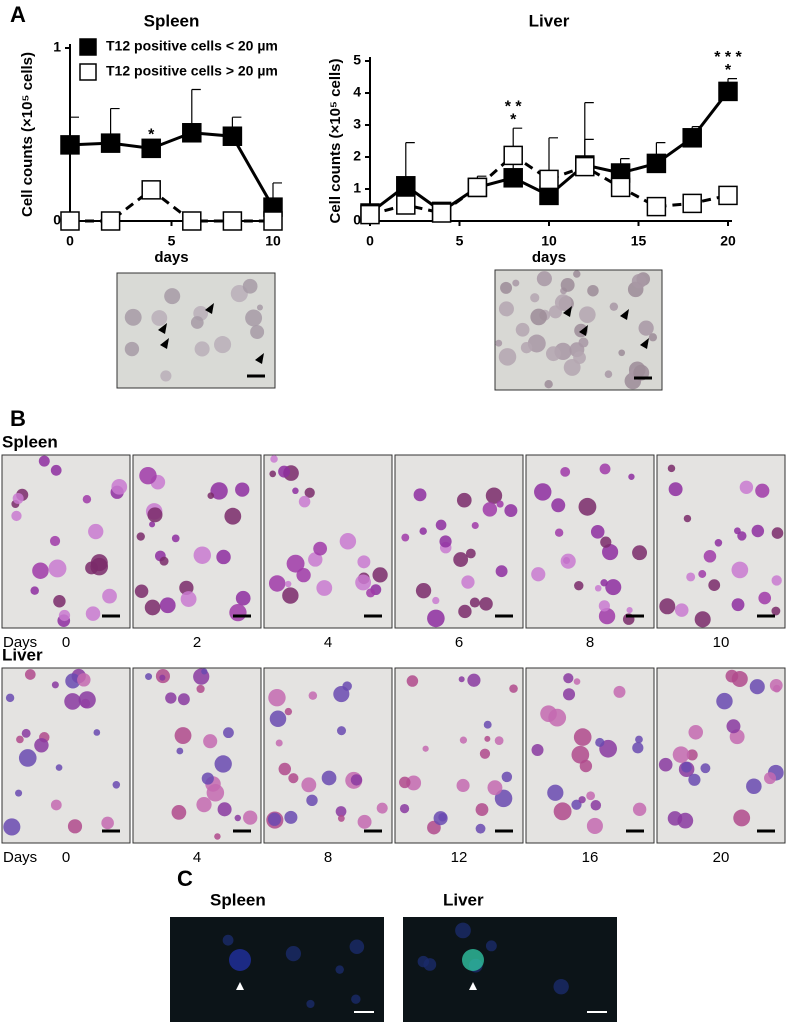 The image size is (787, 1028). I want to click on y-tick-label: 1, so click(57, 47).